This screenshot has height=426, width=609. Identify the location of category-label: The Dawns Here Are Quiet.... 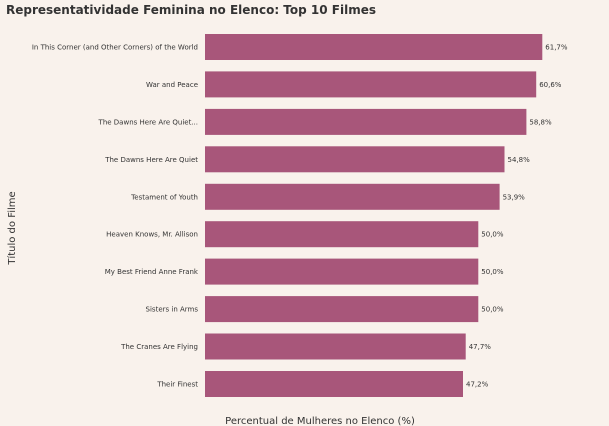
(148, 122).